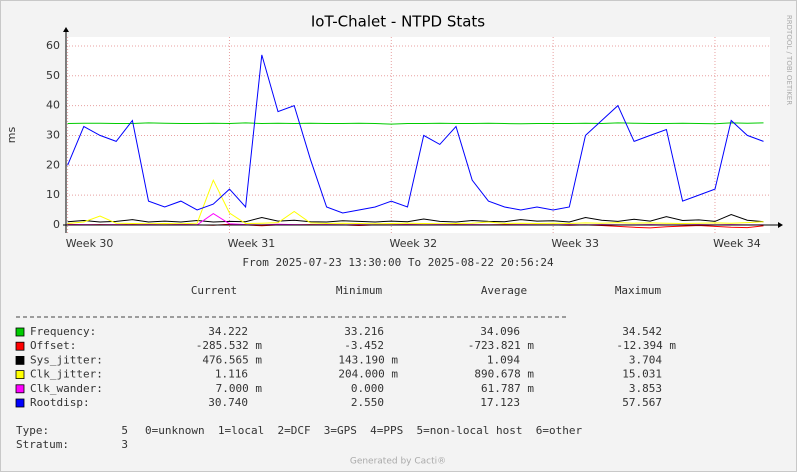  Describe the element at coordinates (60, 402) in the screenshot. I see `legend-label: Rootdisp:` at that location.